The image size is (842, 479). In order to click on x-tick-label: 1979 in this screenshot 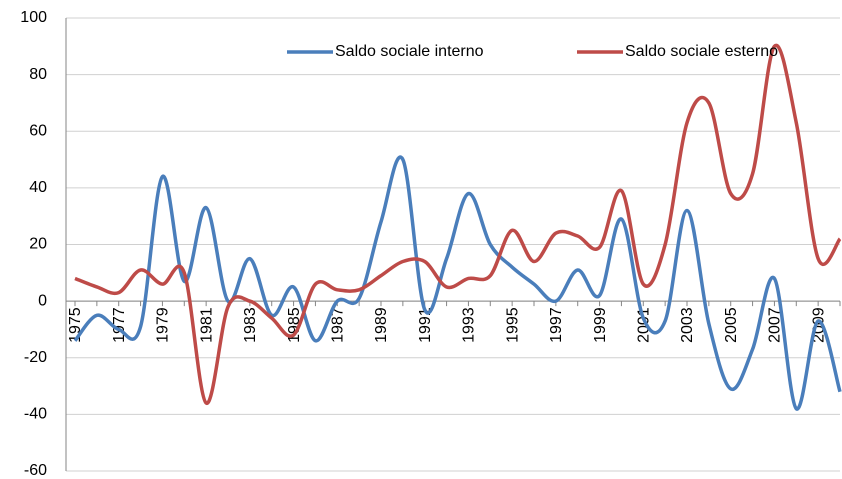, I will do `click(163, 325)`.